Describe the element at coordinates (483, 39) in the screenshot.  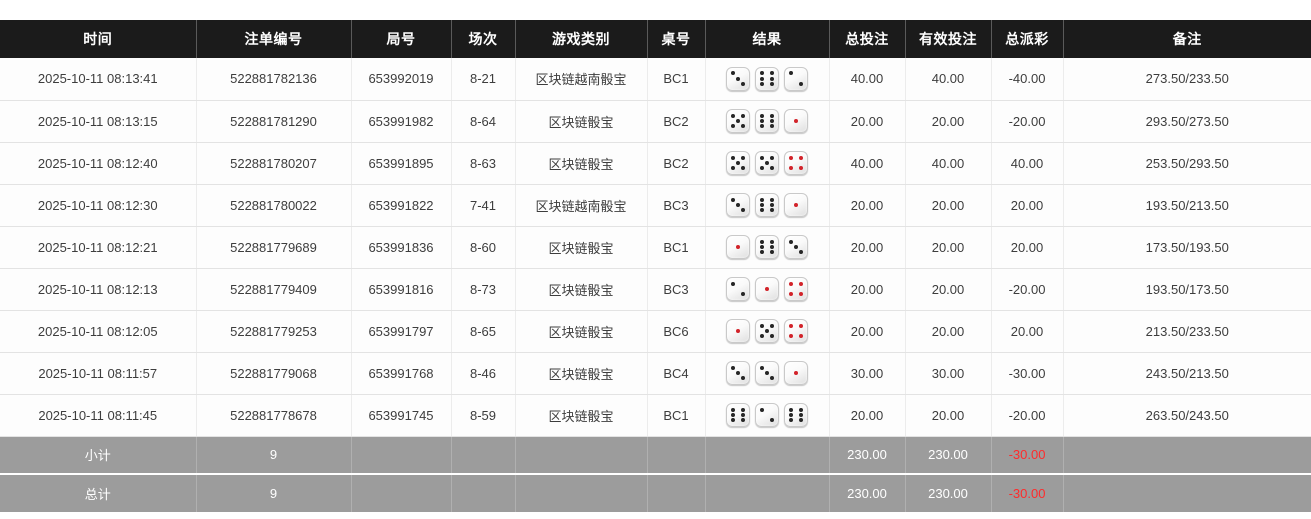
I see `column-header-session: 场次` at that location.